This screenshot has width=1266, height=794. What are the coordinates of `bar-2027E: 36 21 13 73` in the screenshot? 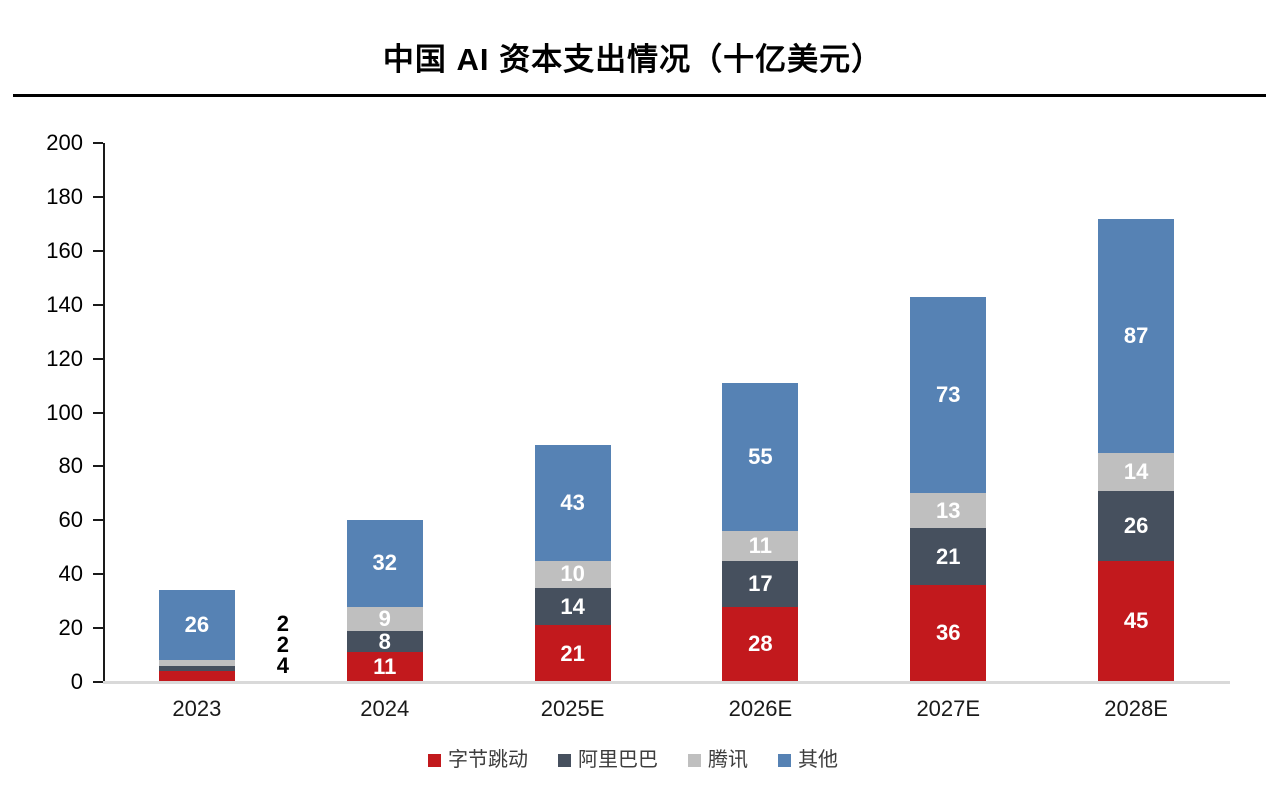 It's located at (948, 489).